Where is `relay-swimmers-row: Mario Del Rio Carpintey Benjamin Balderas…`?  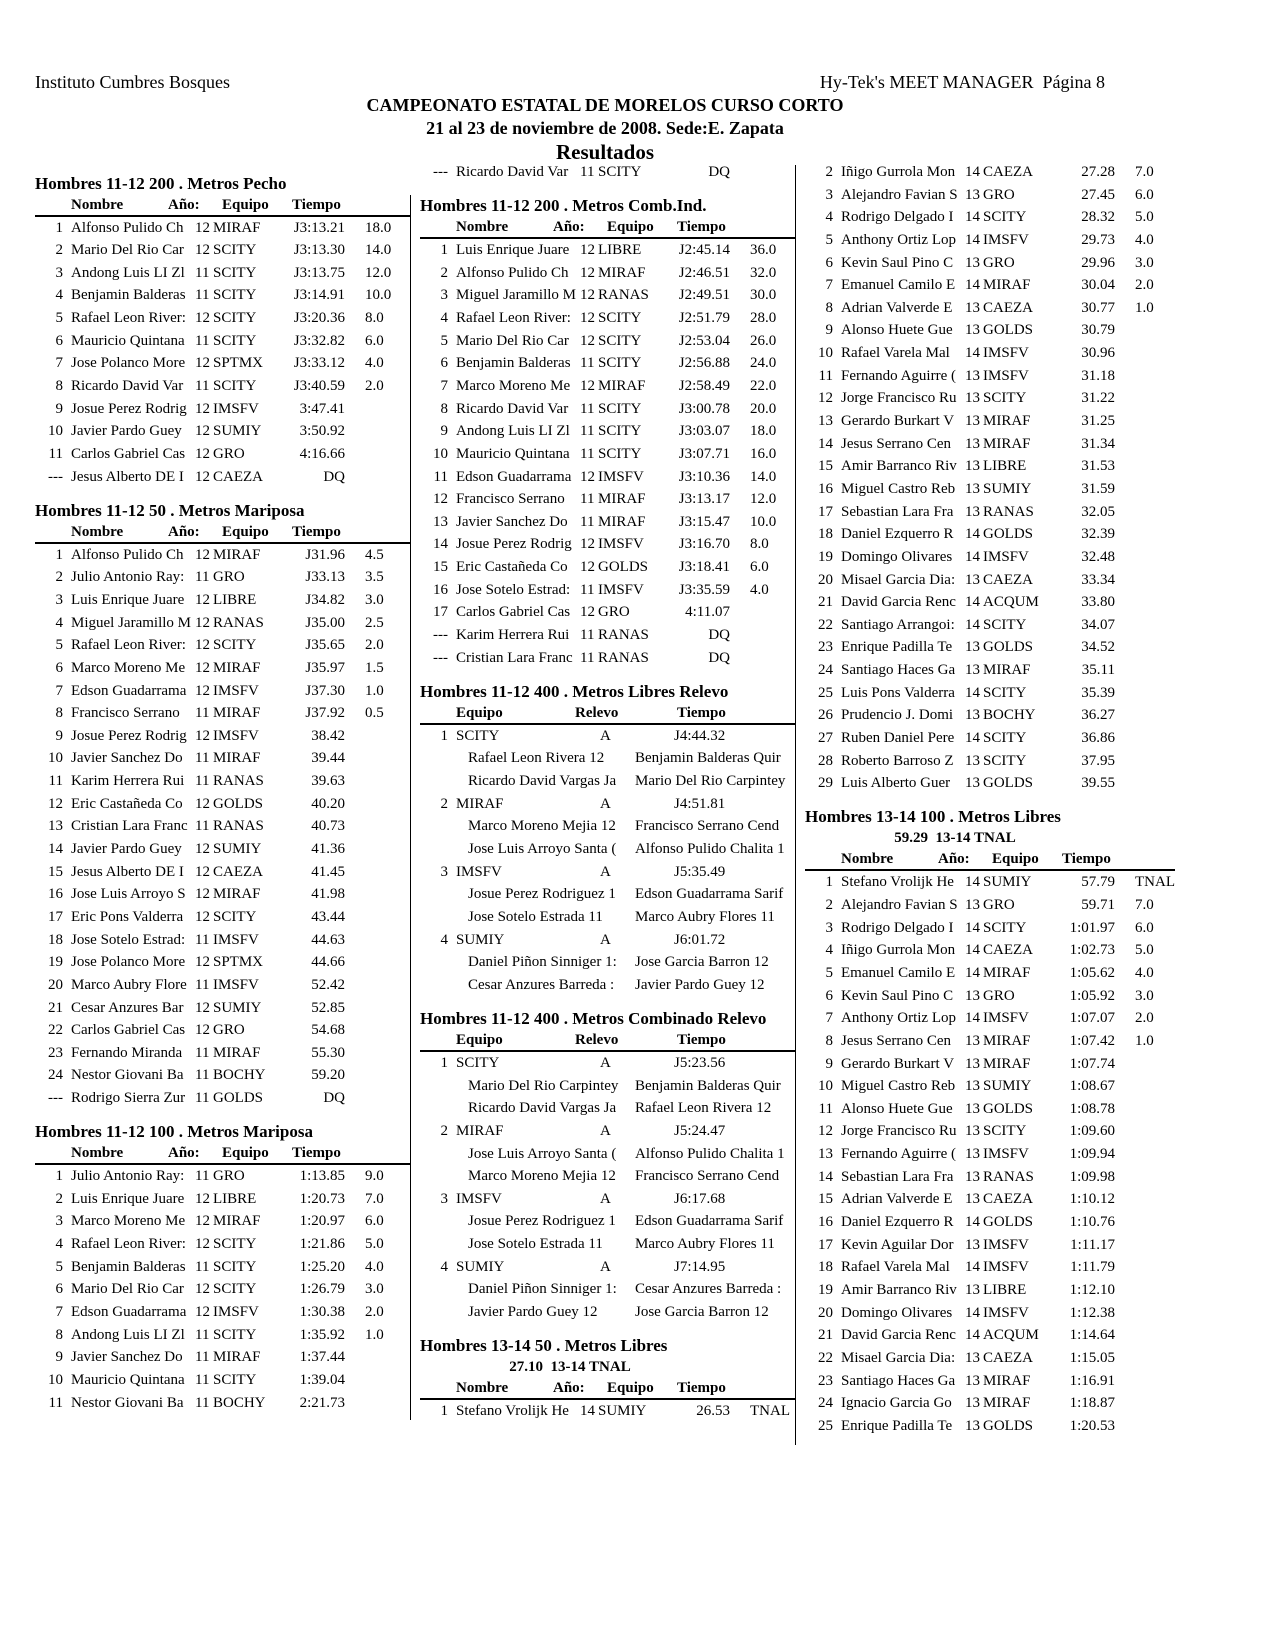 relay-swimmers-row: Mario Del Rio Carpintey Benjamin Balderas… is located at coordinates (607, 1086).